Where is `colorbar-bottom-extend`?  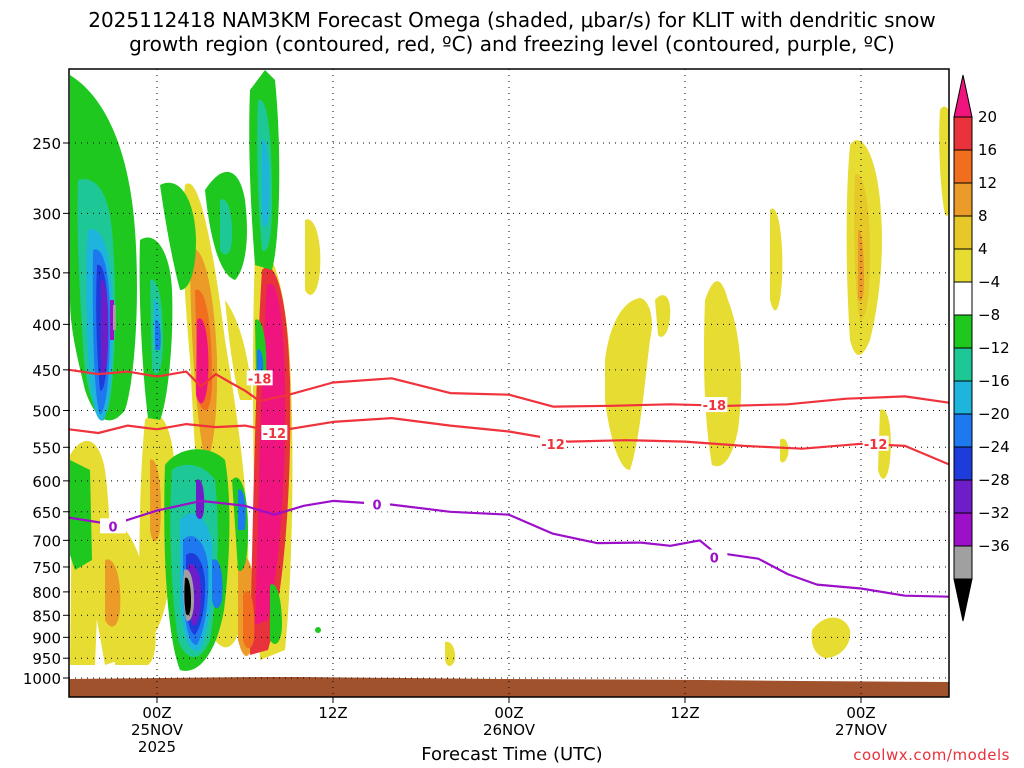
colorbar-bottom-extend is located at coordinates (963, 600).